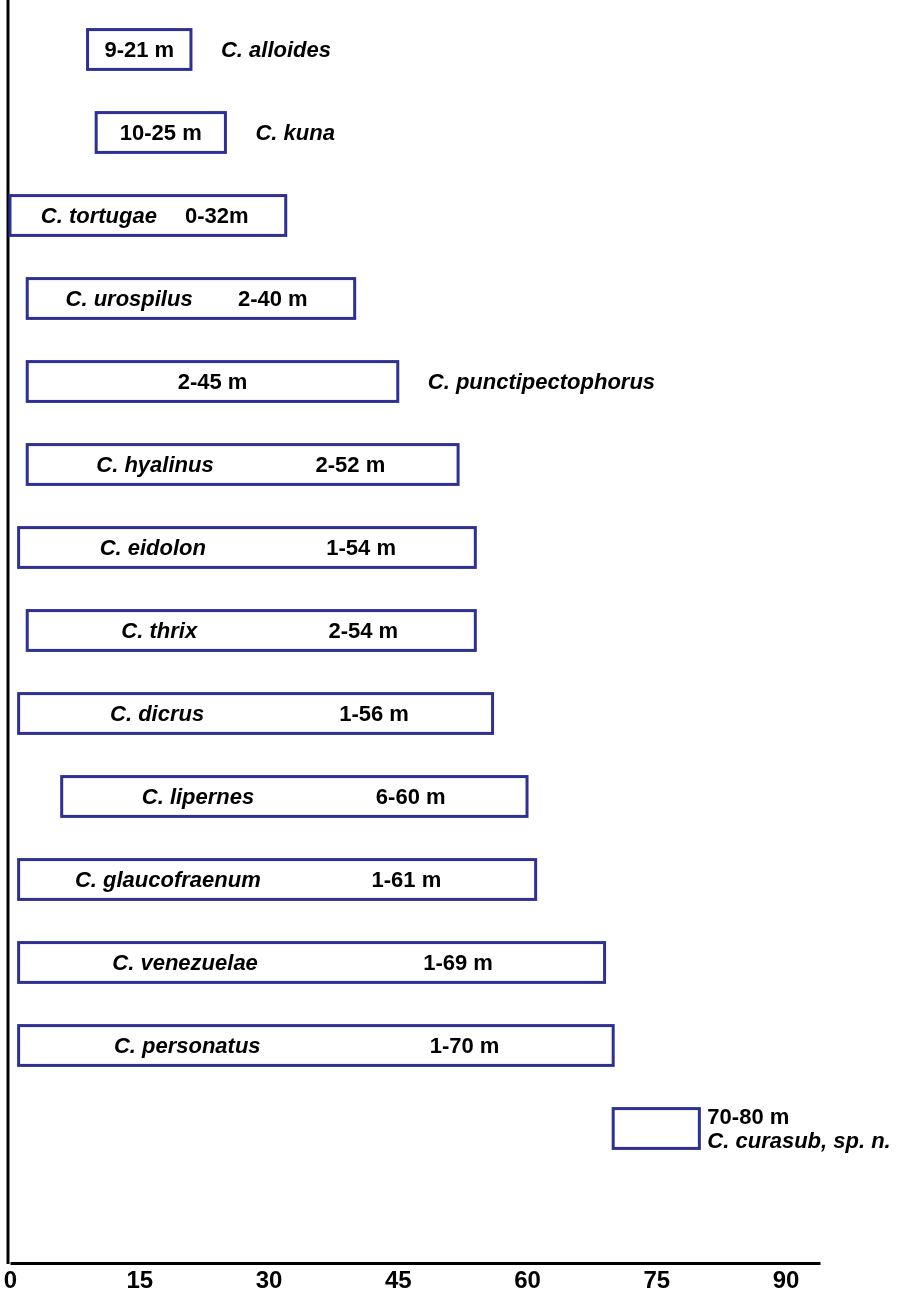 The width and height of the screenshot is (923, 1296). What do you see at coordinates (98, 215) in the screenshot?
I see `y-tick-label: C. tortugae` at bounding box center [98, 215].